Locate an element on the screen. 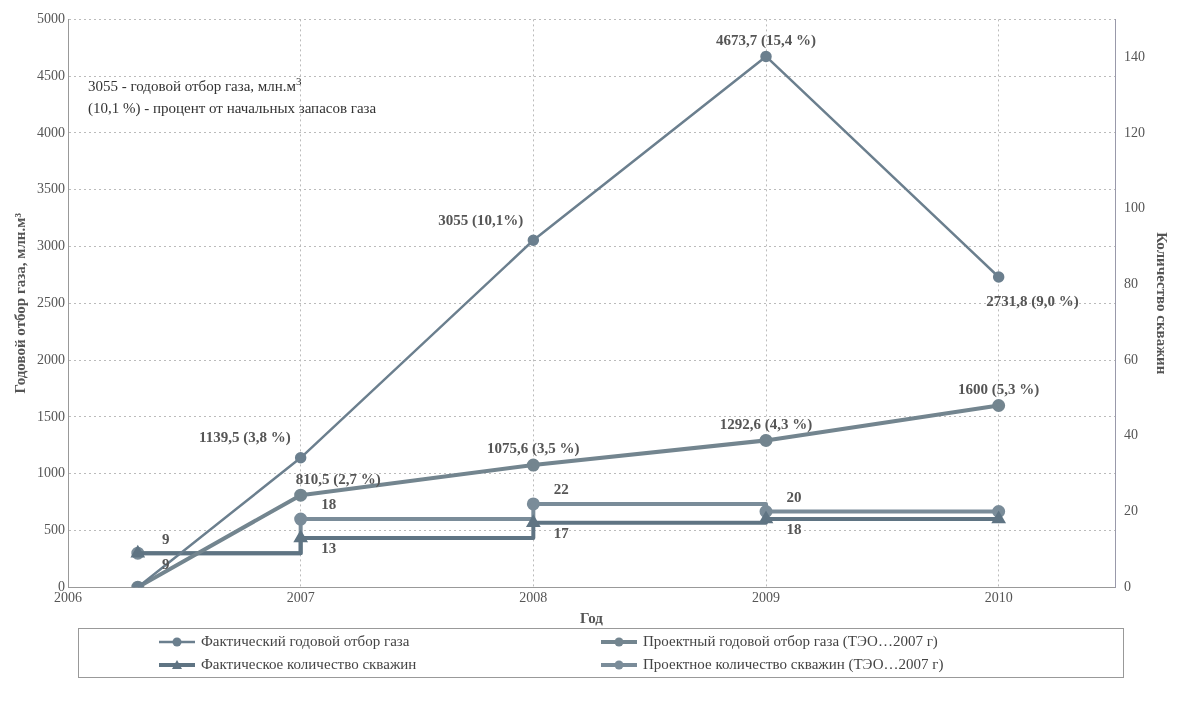  y2-axis-title: Количество скважин is located at coordinates (1162, 303).